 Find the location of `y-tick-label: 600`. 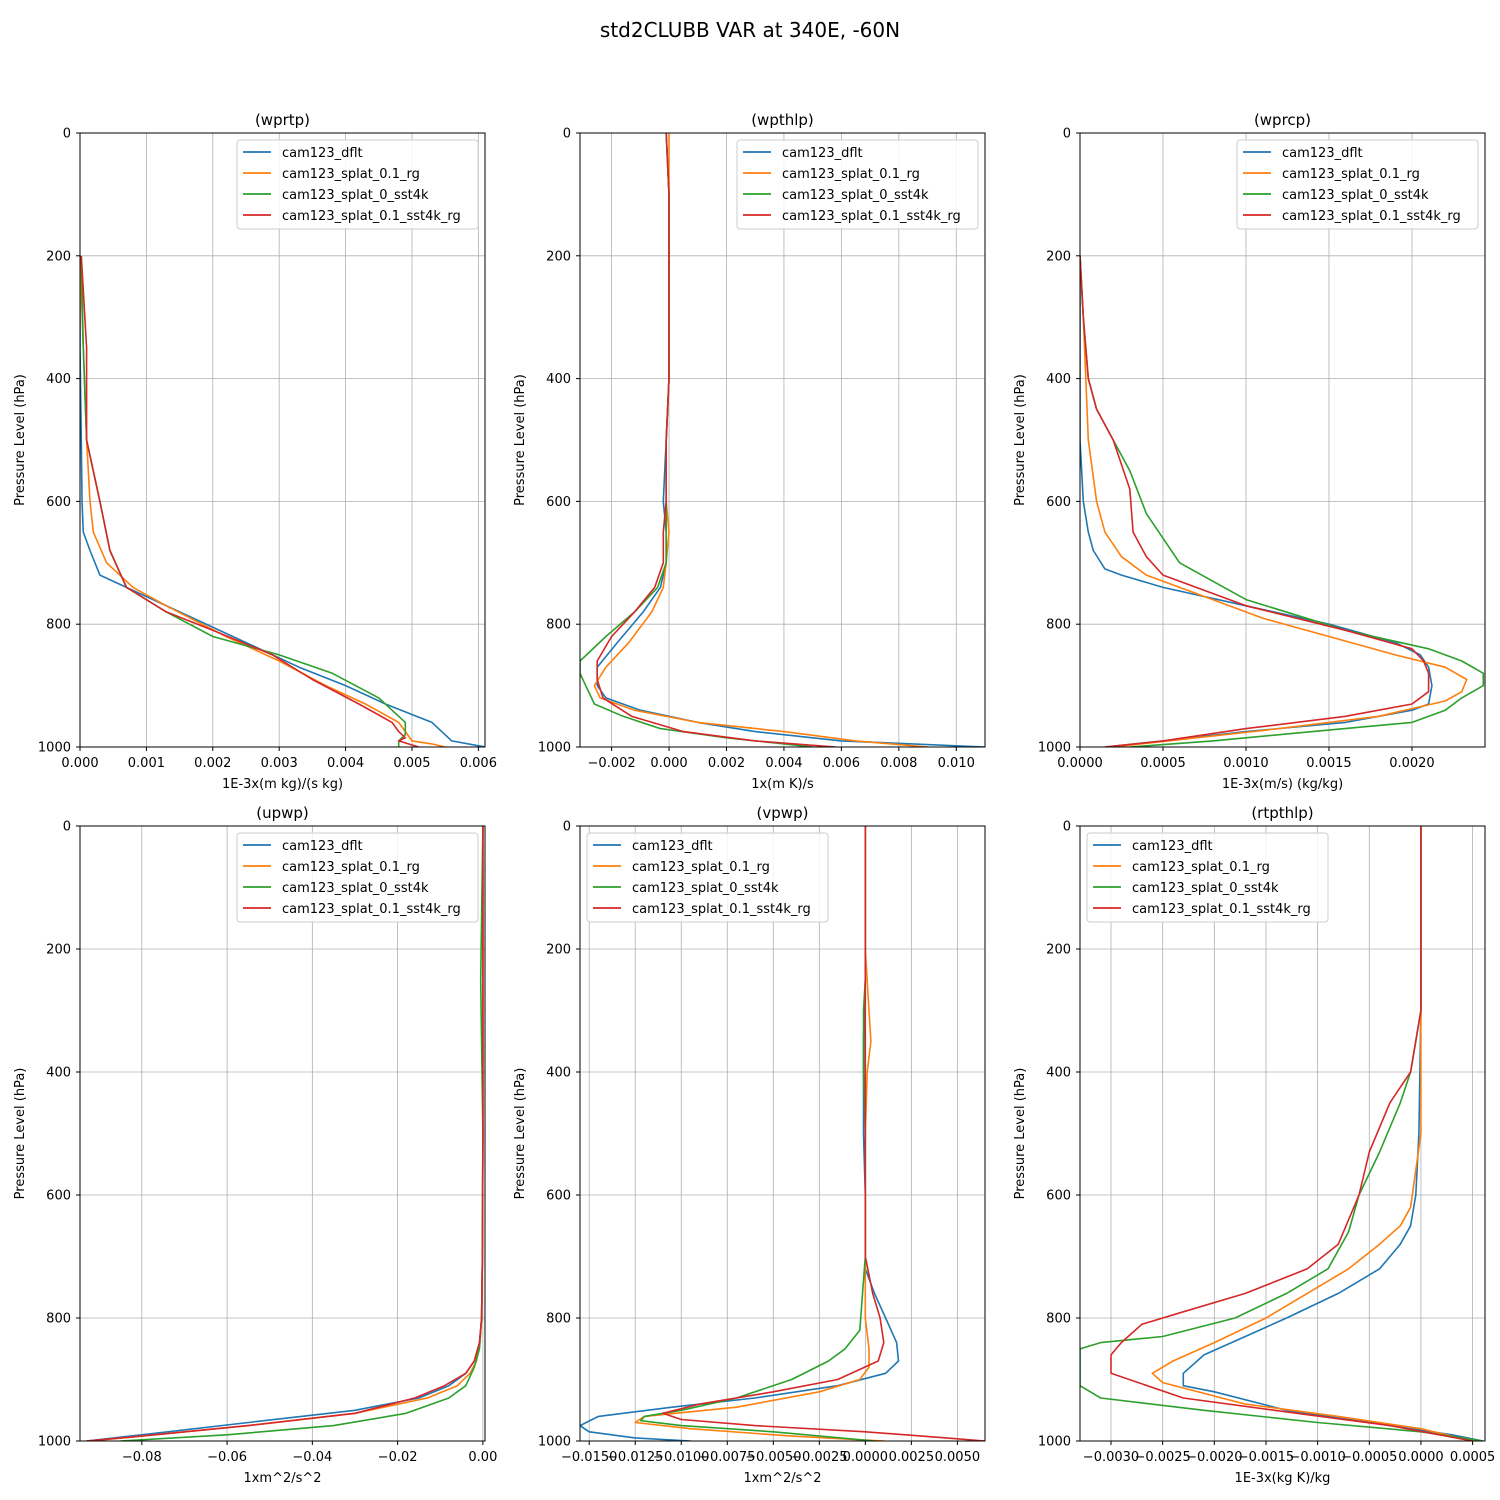

y-tick-label: 600 is located at coordinates (558, 1196).